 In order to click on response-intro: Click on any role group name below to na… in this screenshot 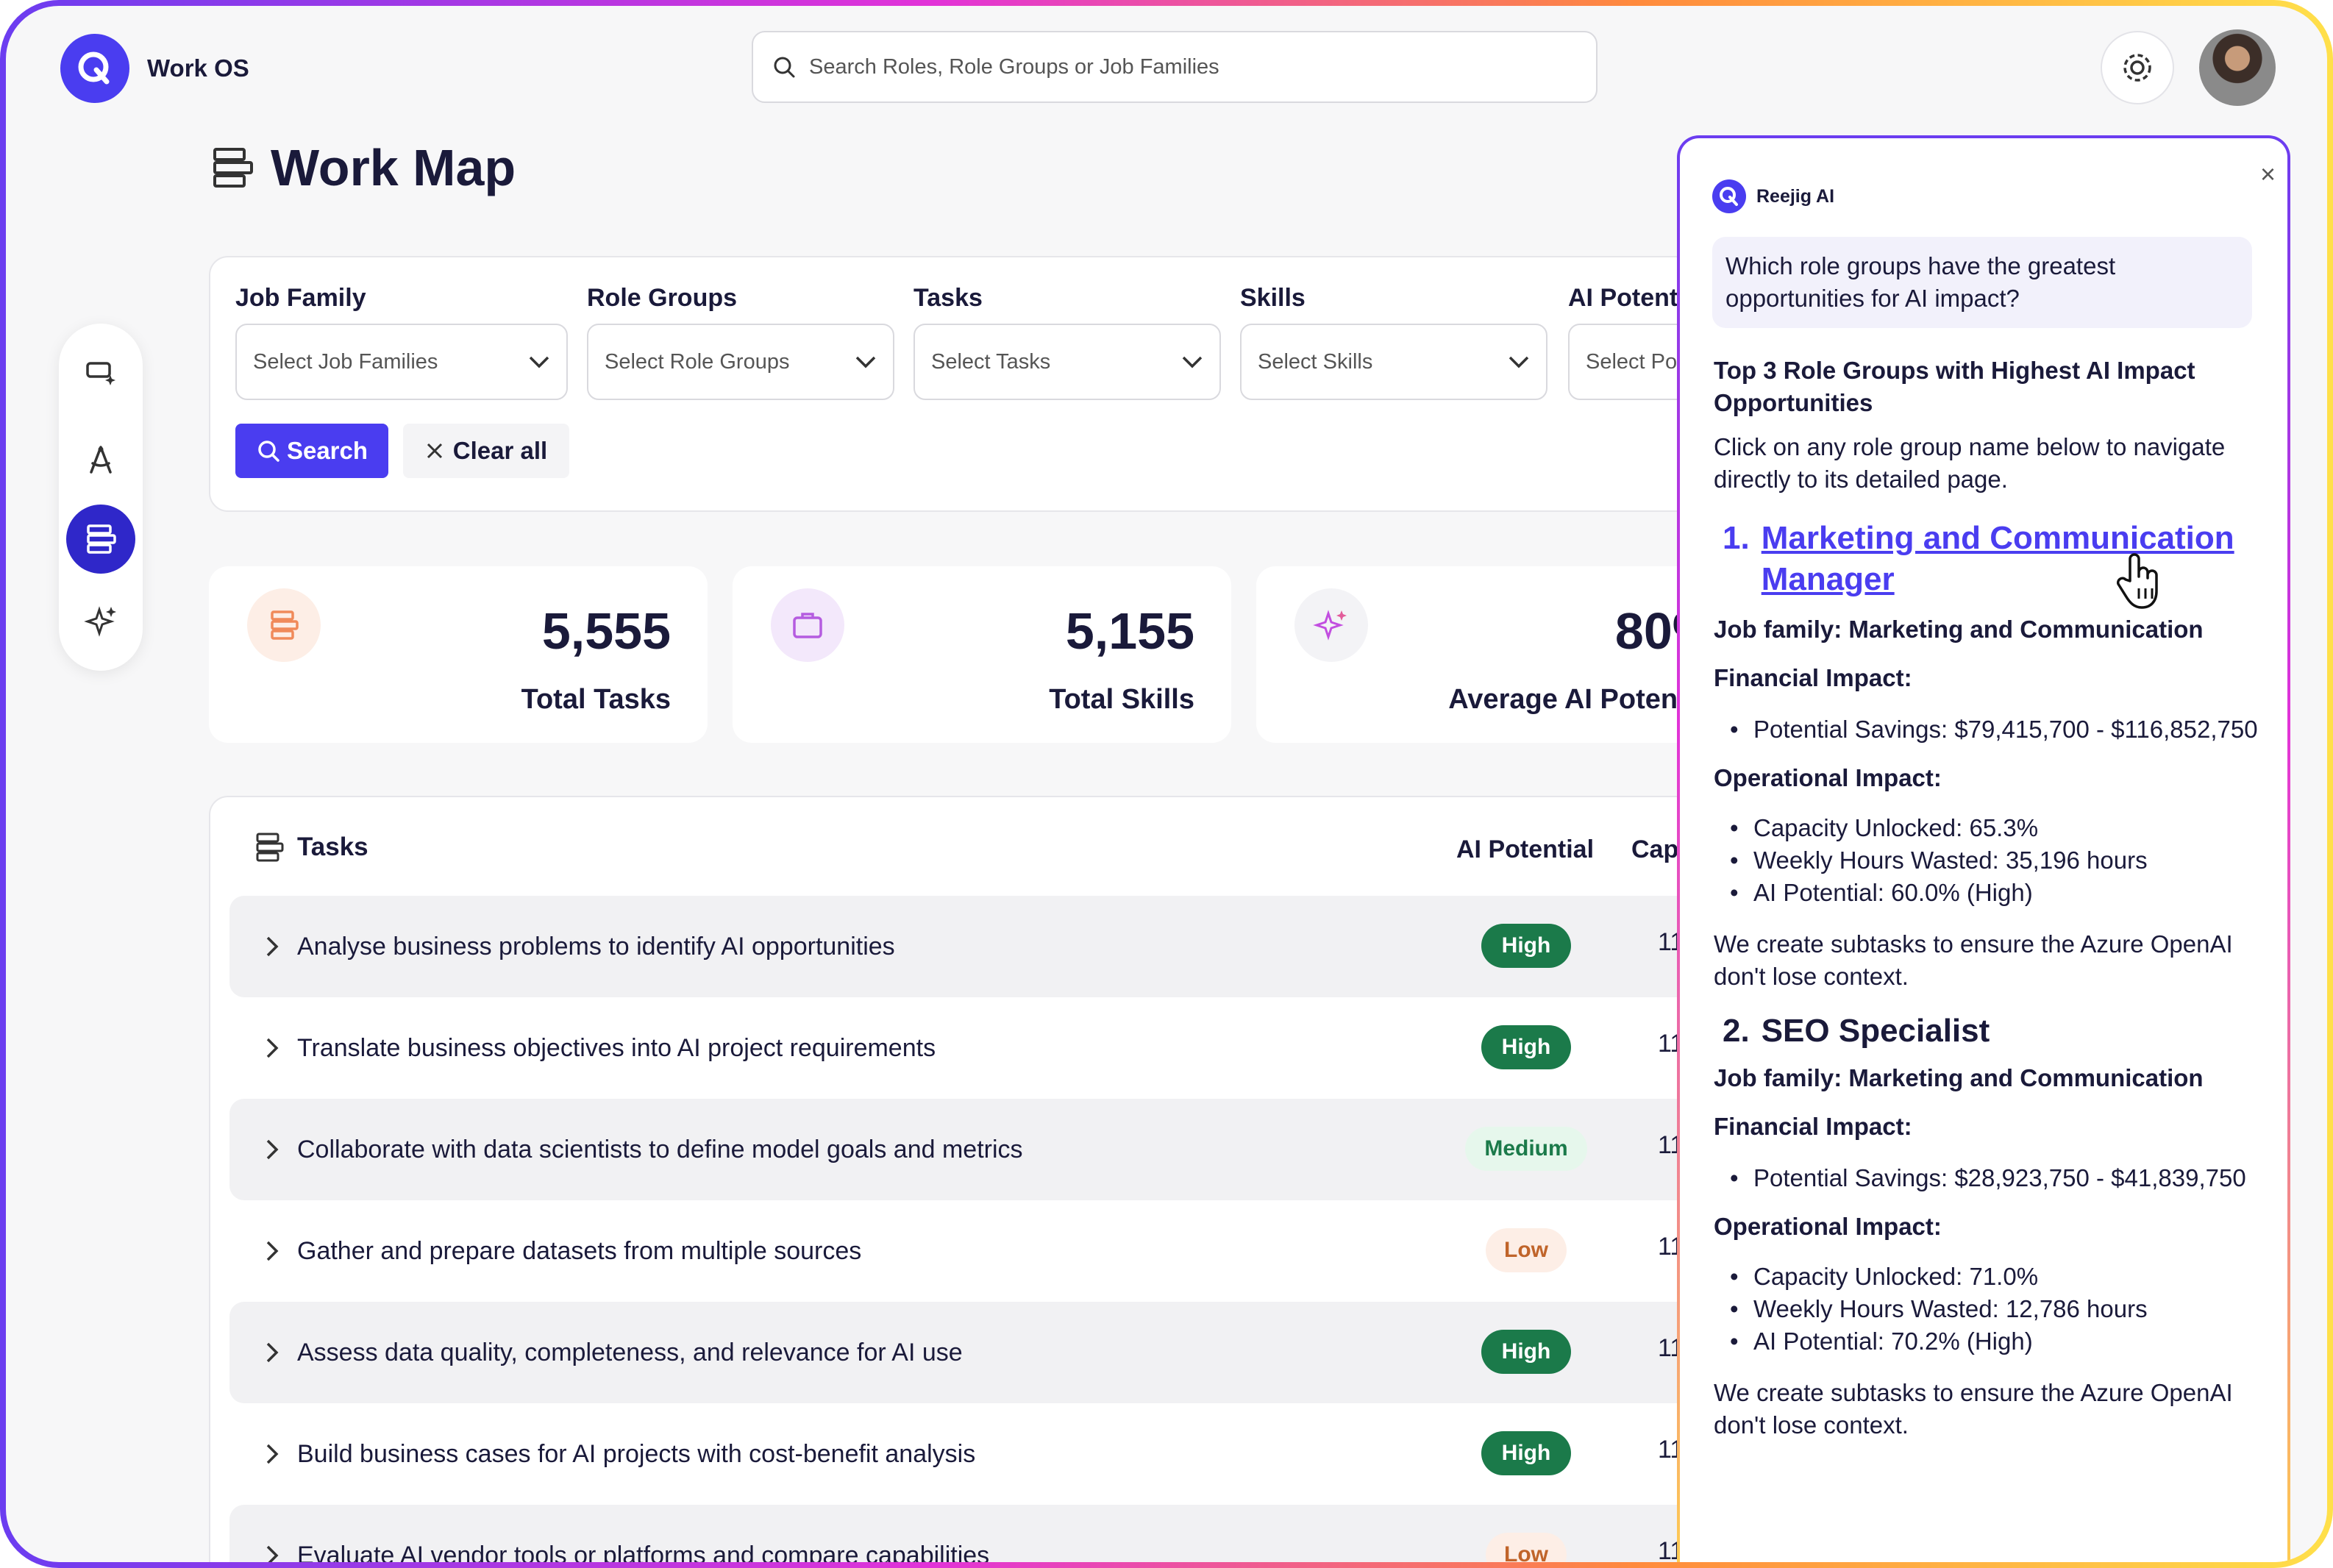, I will do `click(1970, 463)`.